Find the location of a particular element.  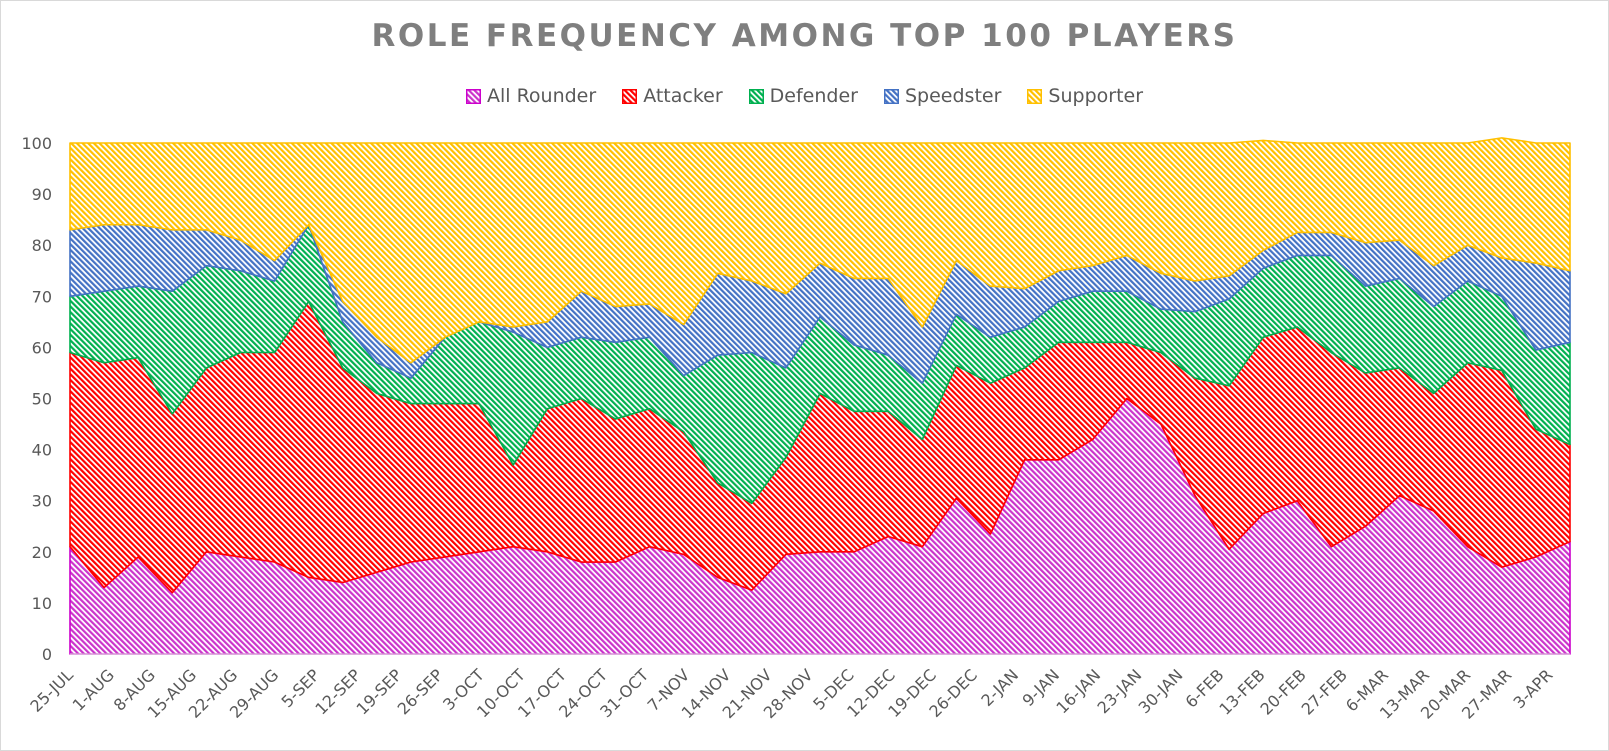

legend-label: Speedster is located at coordinates (953, 96).